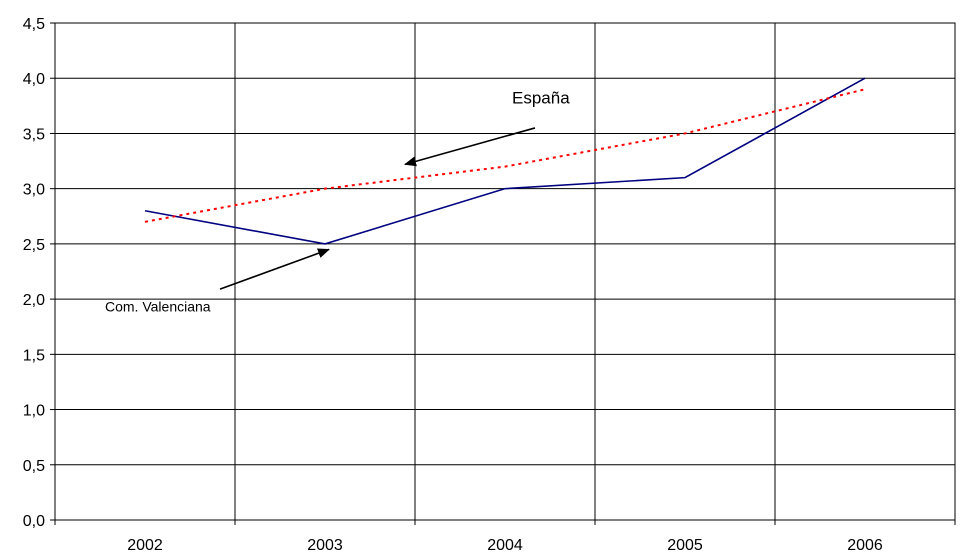  Describe the element at coordinates (34, 24) in the screenshot. I see `y-tick-label: 4,5` at that location.